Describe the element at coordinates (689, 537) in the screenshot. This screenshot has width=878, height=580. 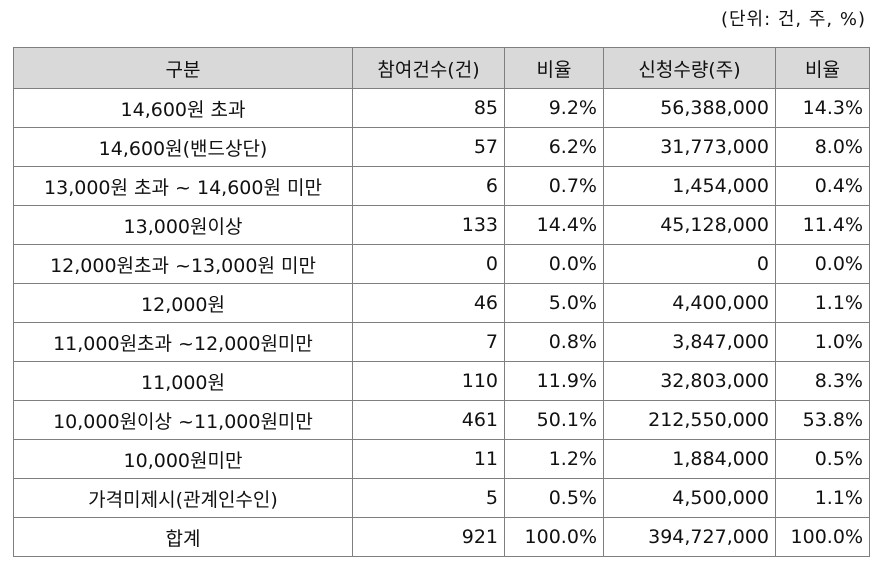
I see `cell-subscription-quantity: 394,727,000` at that location.